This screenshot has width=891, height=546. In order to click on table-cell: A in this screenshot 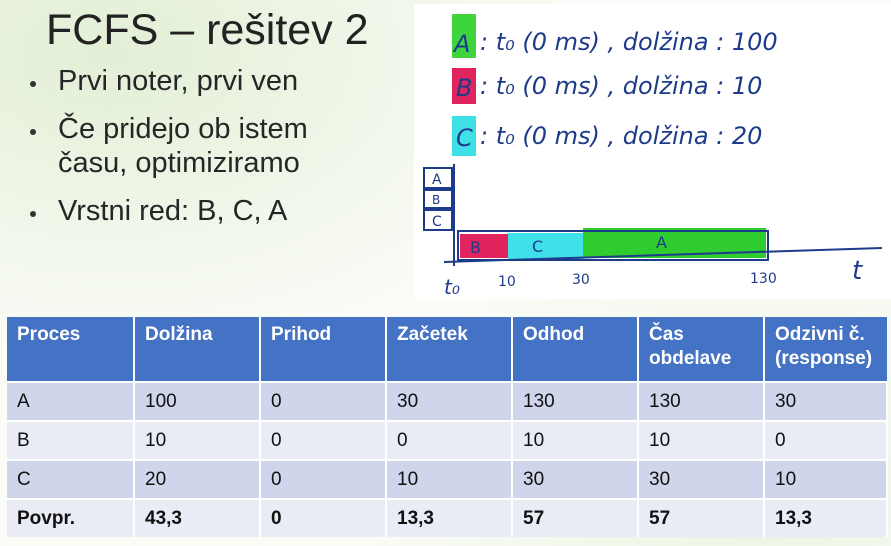, I will do `click(71, 401)`.